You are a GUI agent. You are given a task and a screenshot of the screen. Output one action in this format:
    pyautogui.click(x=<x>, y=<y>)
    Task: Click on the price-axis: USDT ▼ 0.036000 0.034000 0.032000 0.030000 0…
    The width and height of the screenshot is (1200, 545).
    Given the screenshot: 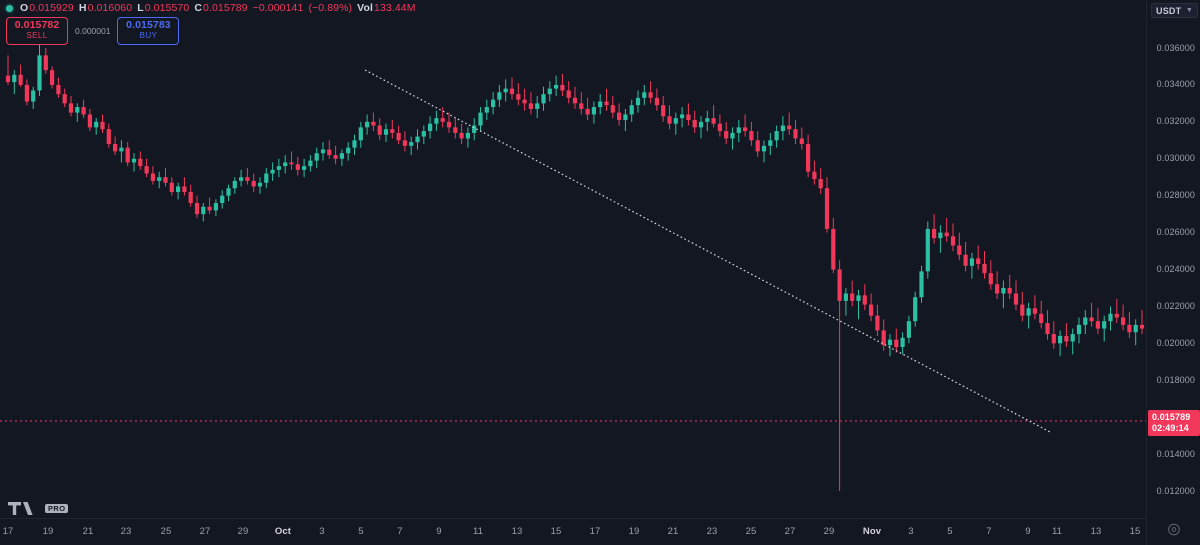 What is the action you would take?
    pyautogui.click(x=1173, y=272)
    